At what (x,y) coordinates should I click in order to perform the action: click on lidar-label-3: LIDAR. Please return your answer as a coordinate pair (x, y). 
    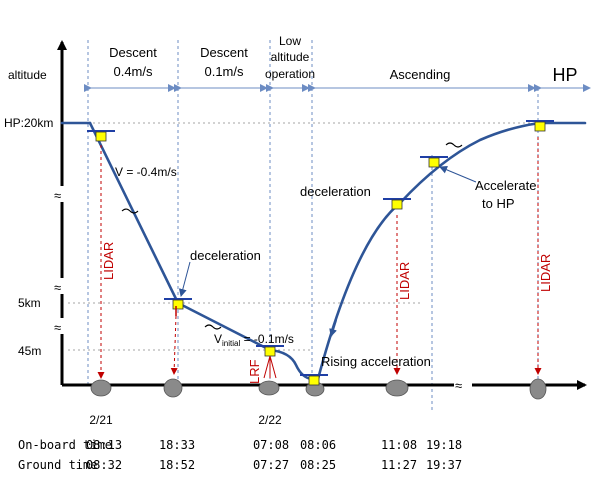
    Looking at the image, I should click on (545, 273).